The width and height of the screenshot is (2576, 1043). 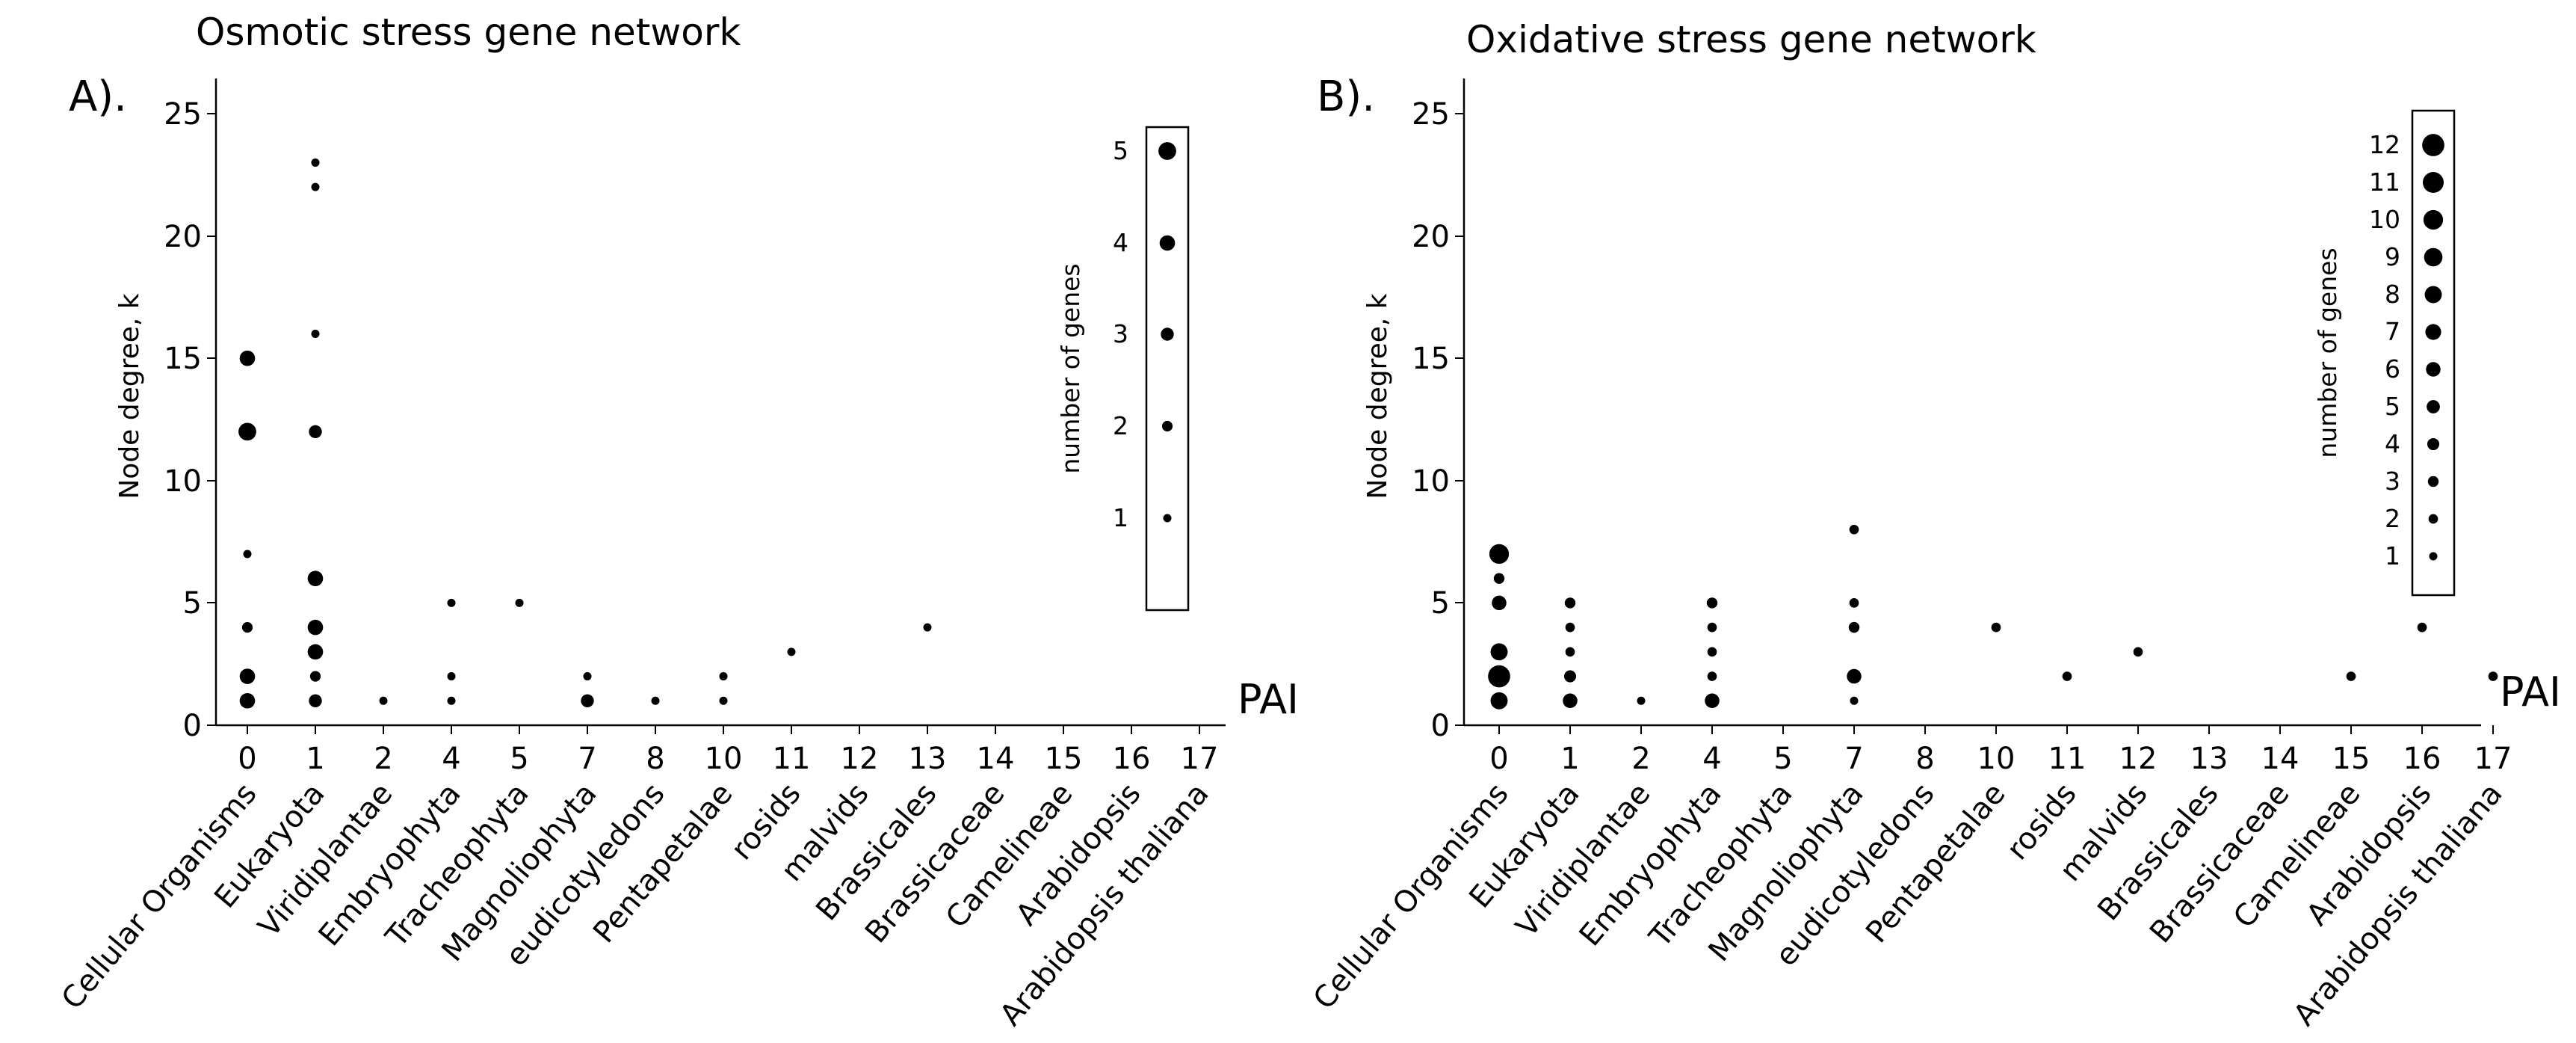 I want to click on y-tick: 10, so click(x=190, y=481).